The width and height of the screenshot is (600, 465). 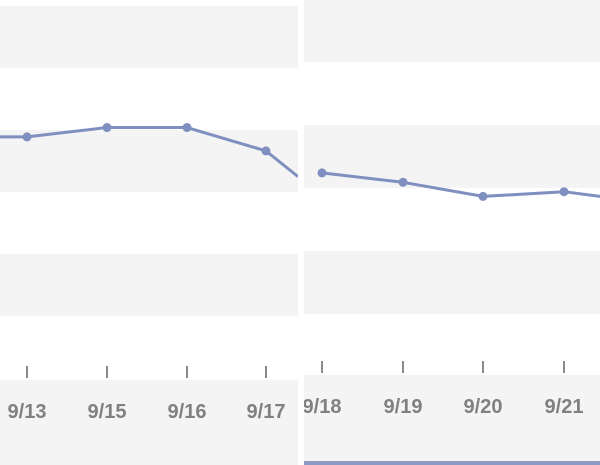 What do you see at coordinates (149, 152) in the screenshot?
I see `series-line` at bounding box center [149, 152].